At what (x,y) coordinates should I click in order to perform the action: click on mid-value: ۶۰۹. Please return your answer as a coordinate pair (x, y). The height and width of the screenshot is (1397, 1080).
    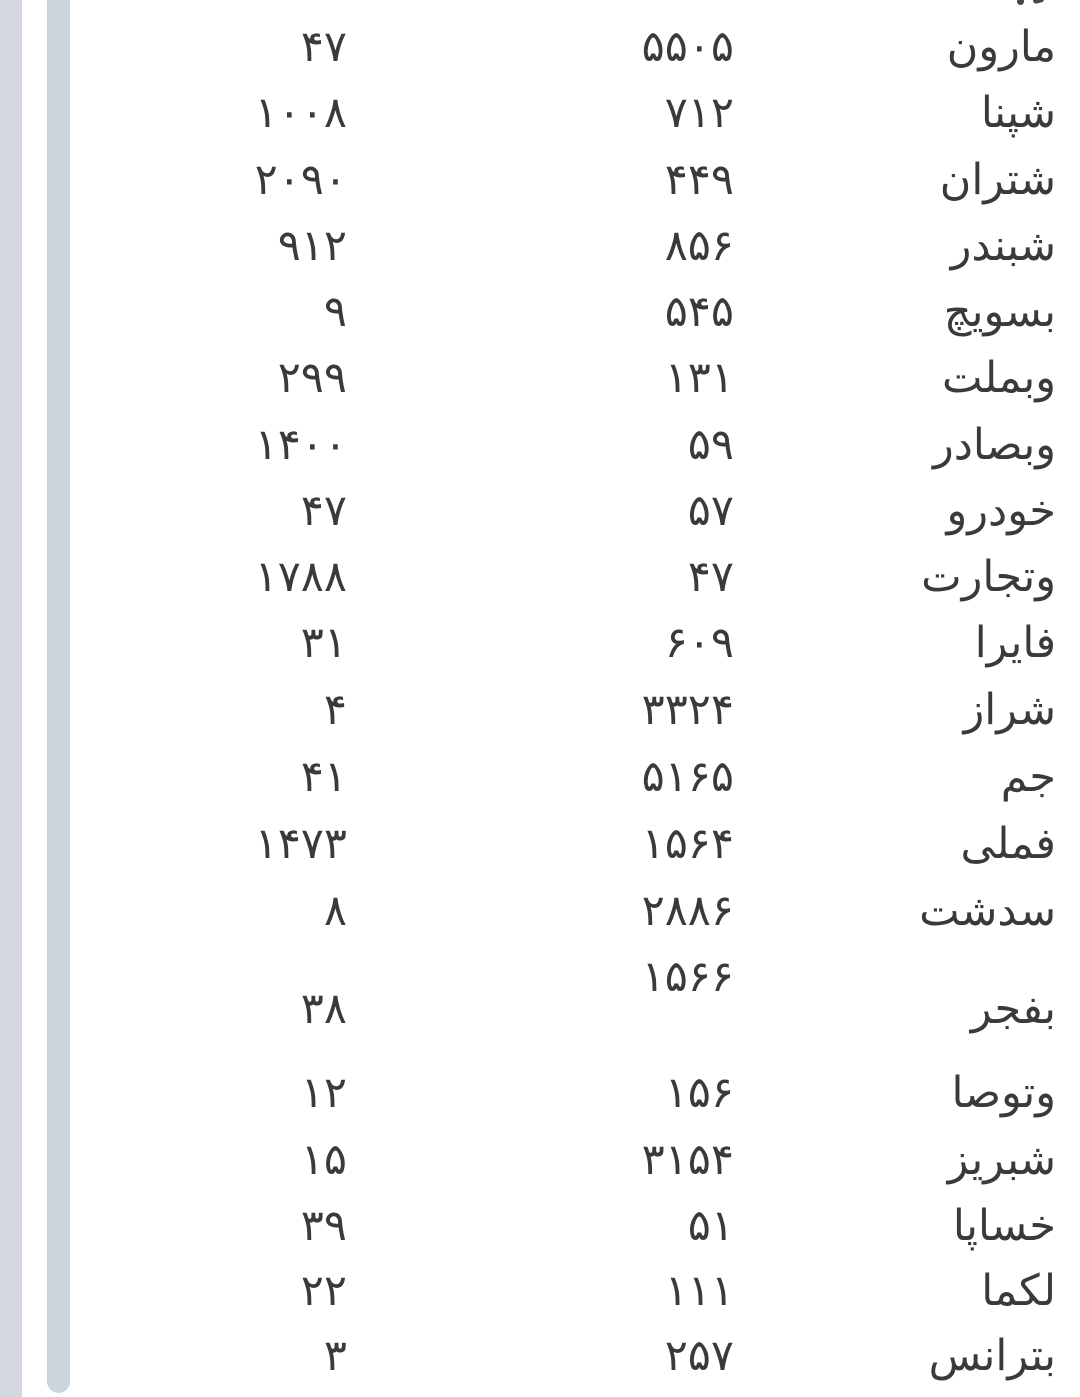
    Looking at the image, I should click on (699, 643).